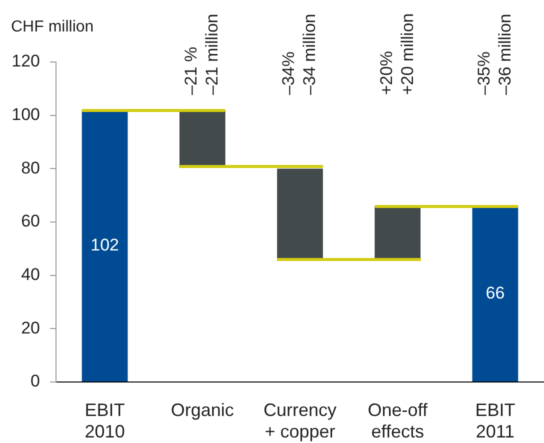 The image size is (544, 443). What do you see at coordinates (202, 410) in the screenshot?
I see `x-tick-label: Organic` at bounding box center [202, 410].